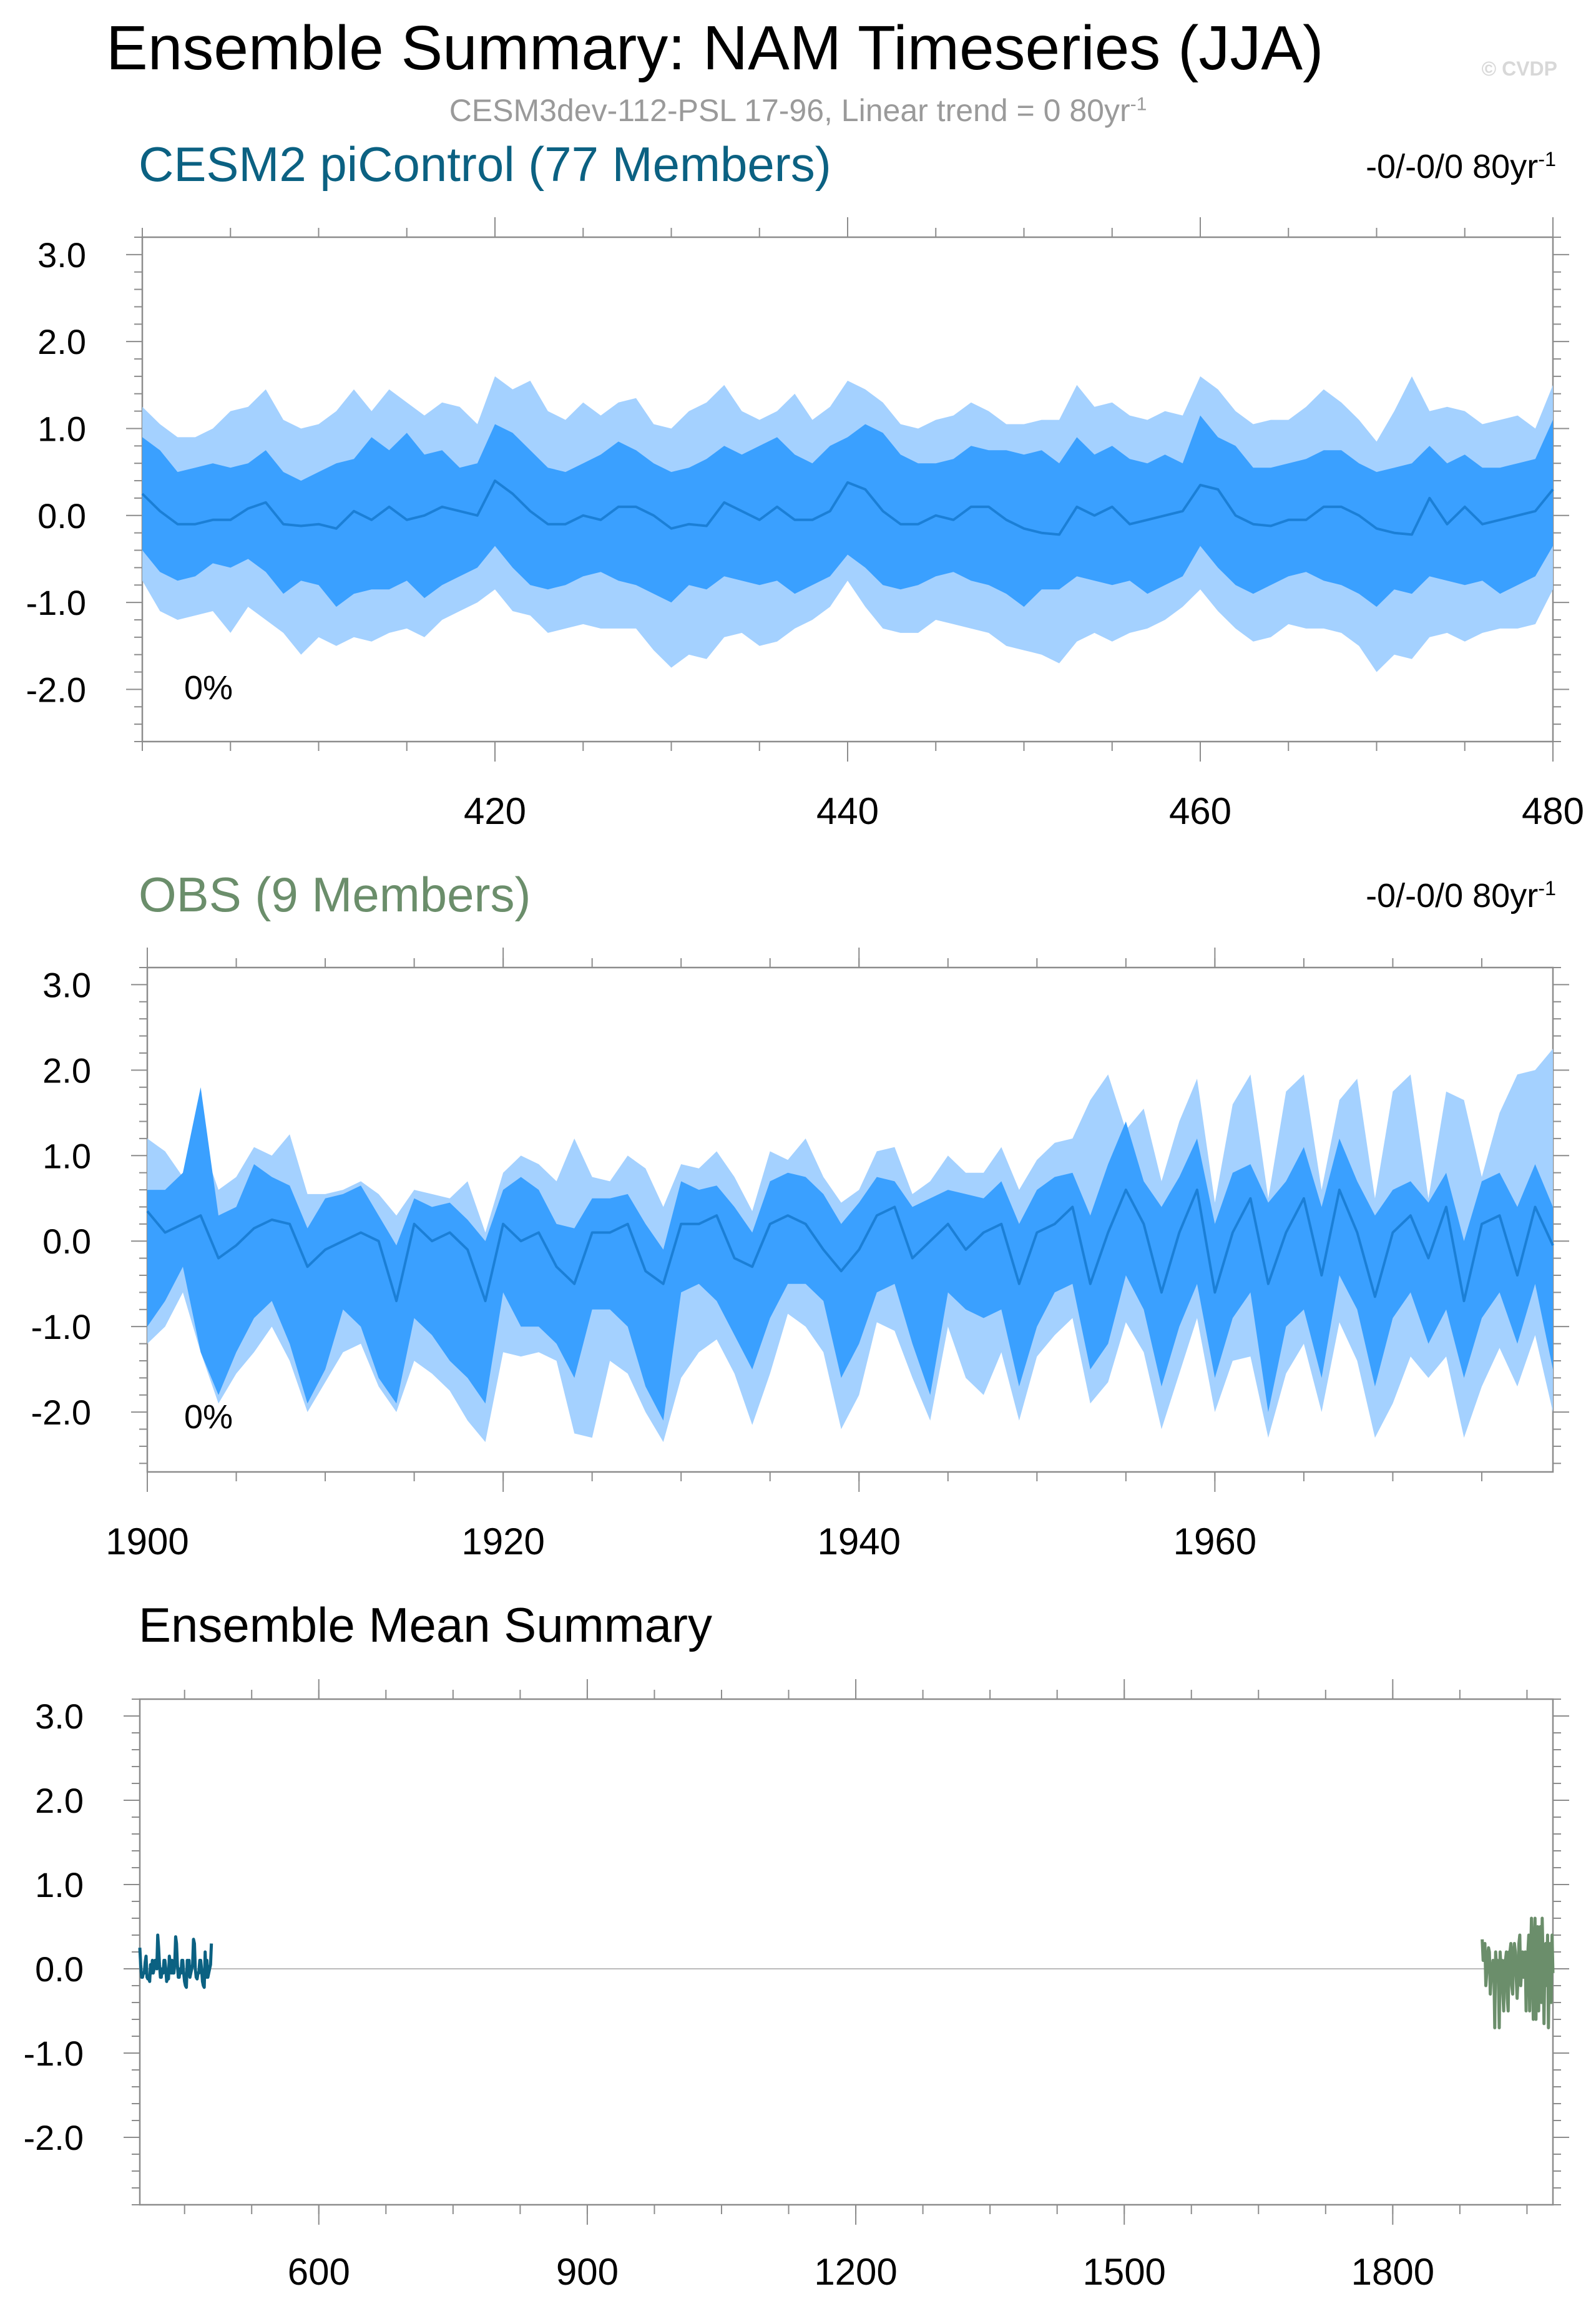 The image size is (1596, 2314). Describe the element at coordinates (503, 1541) in the screenshot. I see `x-tick-label: 1920` at that location.